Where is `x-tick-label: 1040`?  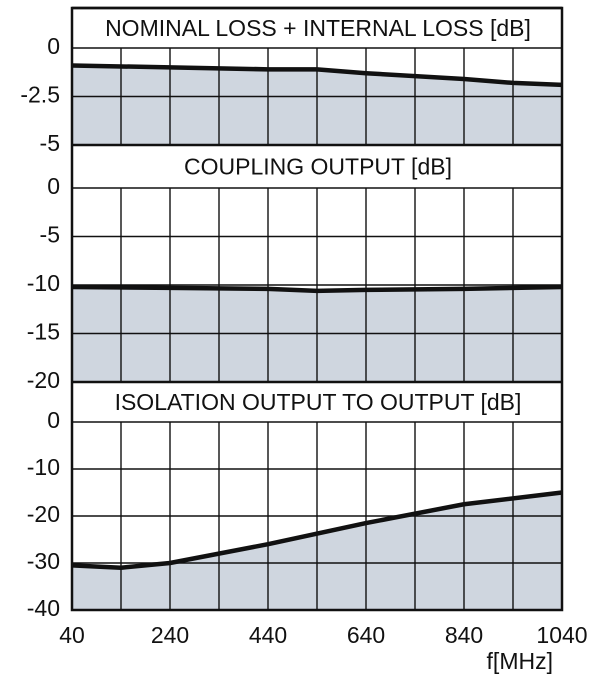
x-tick-label: 1040 is located at coordinates (561, 635).